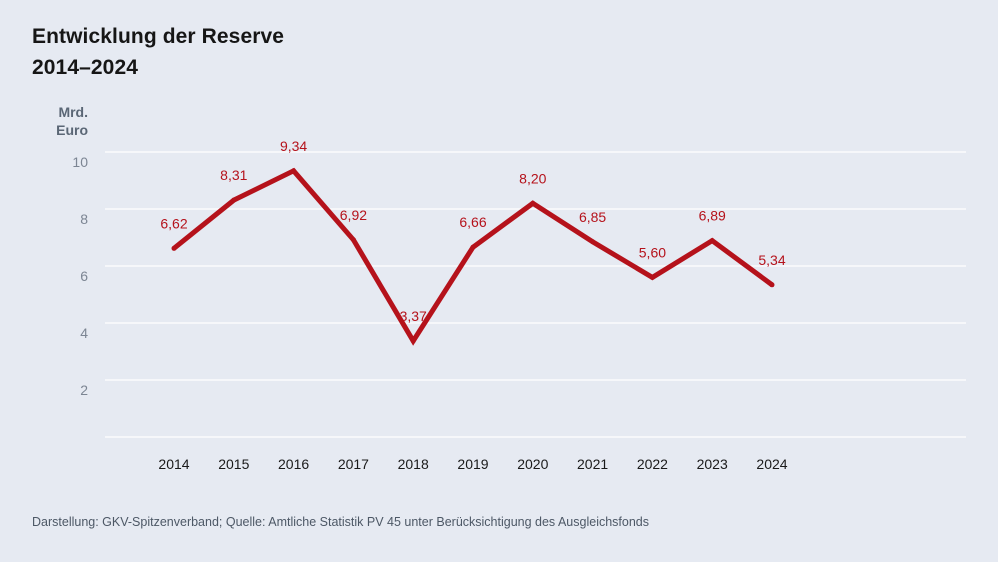 The height and width of the screenshot is (562, 998). Describe the element at coordinates (353, 215) in the screenshot. I see `data-label: 6,92` at that location.